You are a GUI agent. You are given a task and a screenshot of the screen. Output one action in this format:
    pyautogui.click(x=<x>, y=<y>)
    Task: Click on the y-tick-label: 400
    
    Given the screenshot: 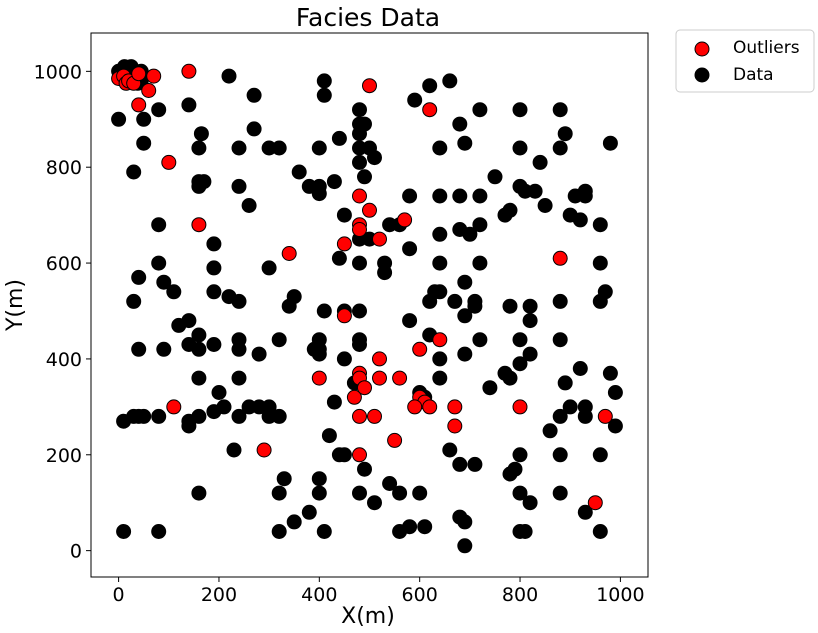 What is the action you would take?
    pyautogui.click(x=64, y=360)
    